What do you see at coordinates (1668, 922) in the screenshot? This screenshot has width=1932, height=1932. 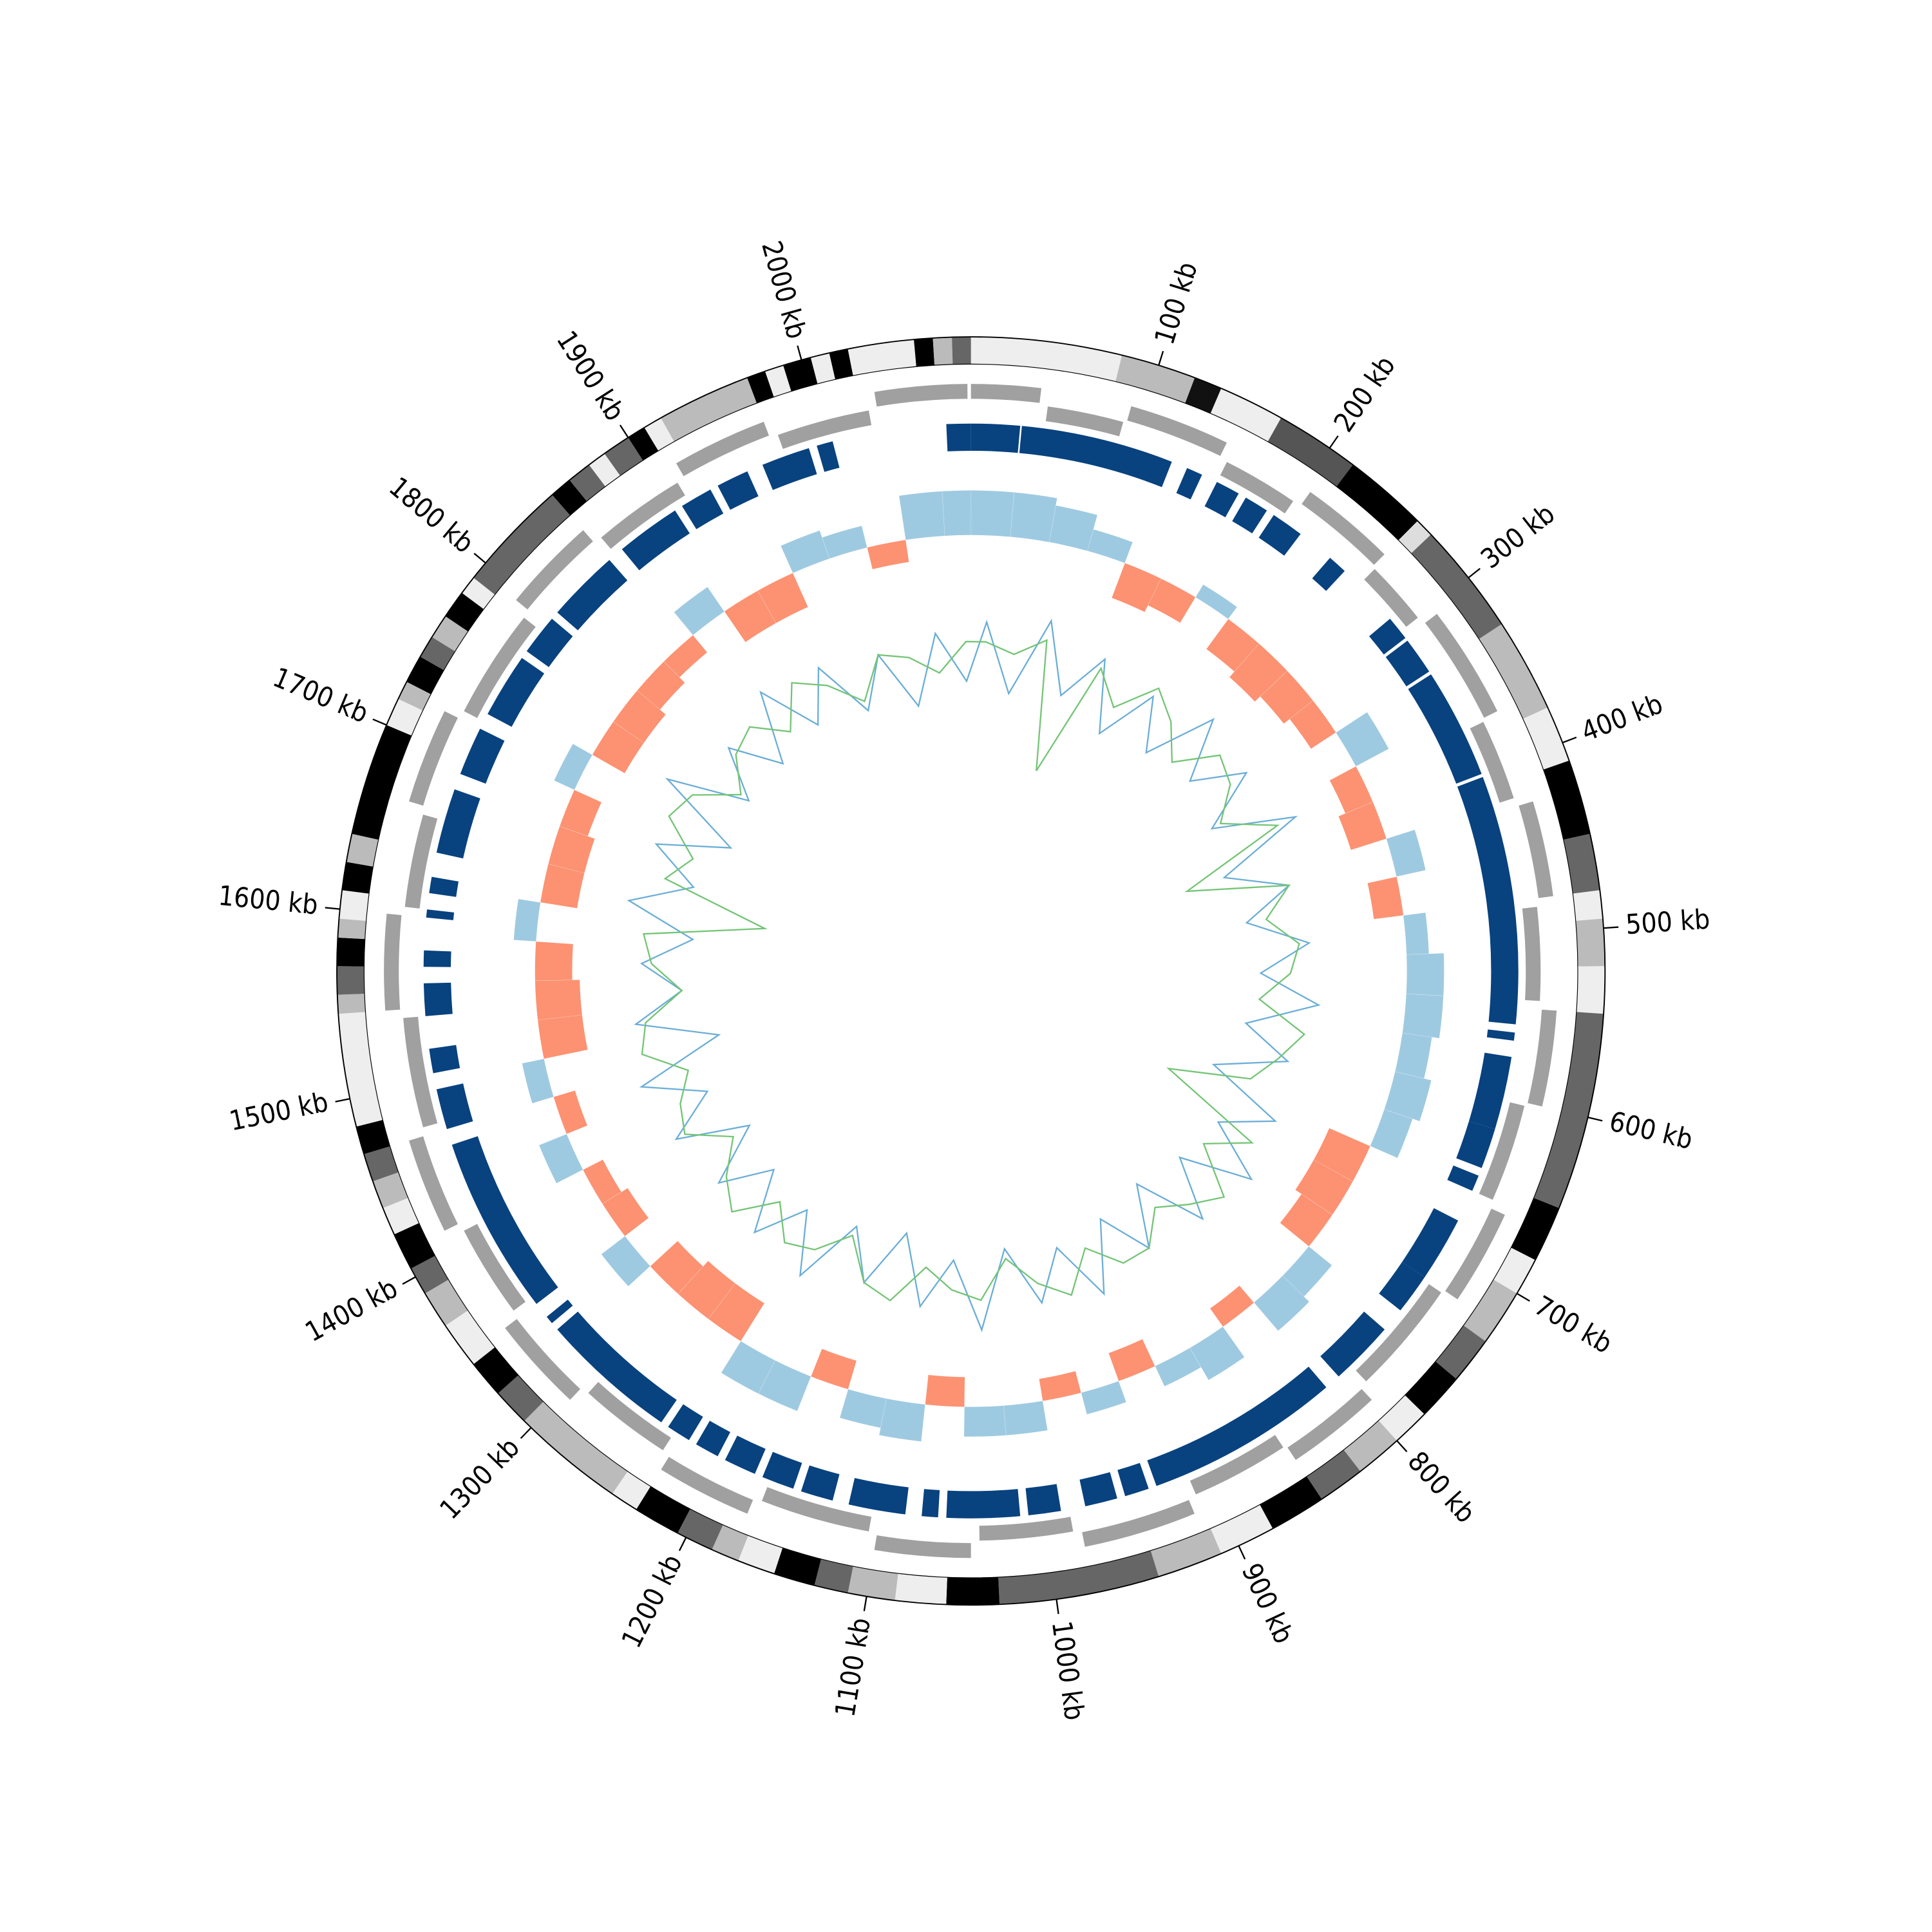 I see `tick-label: 500 kb` at bounding box center [1668, 922].